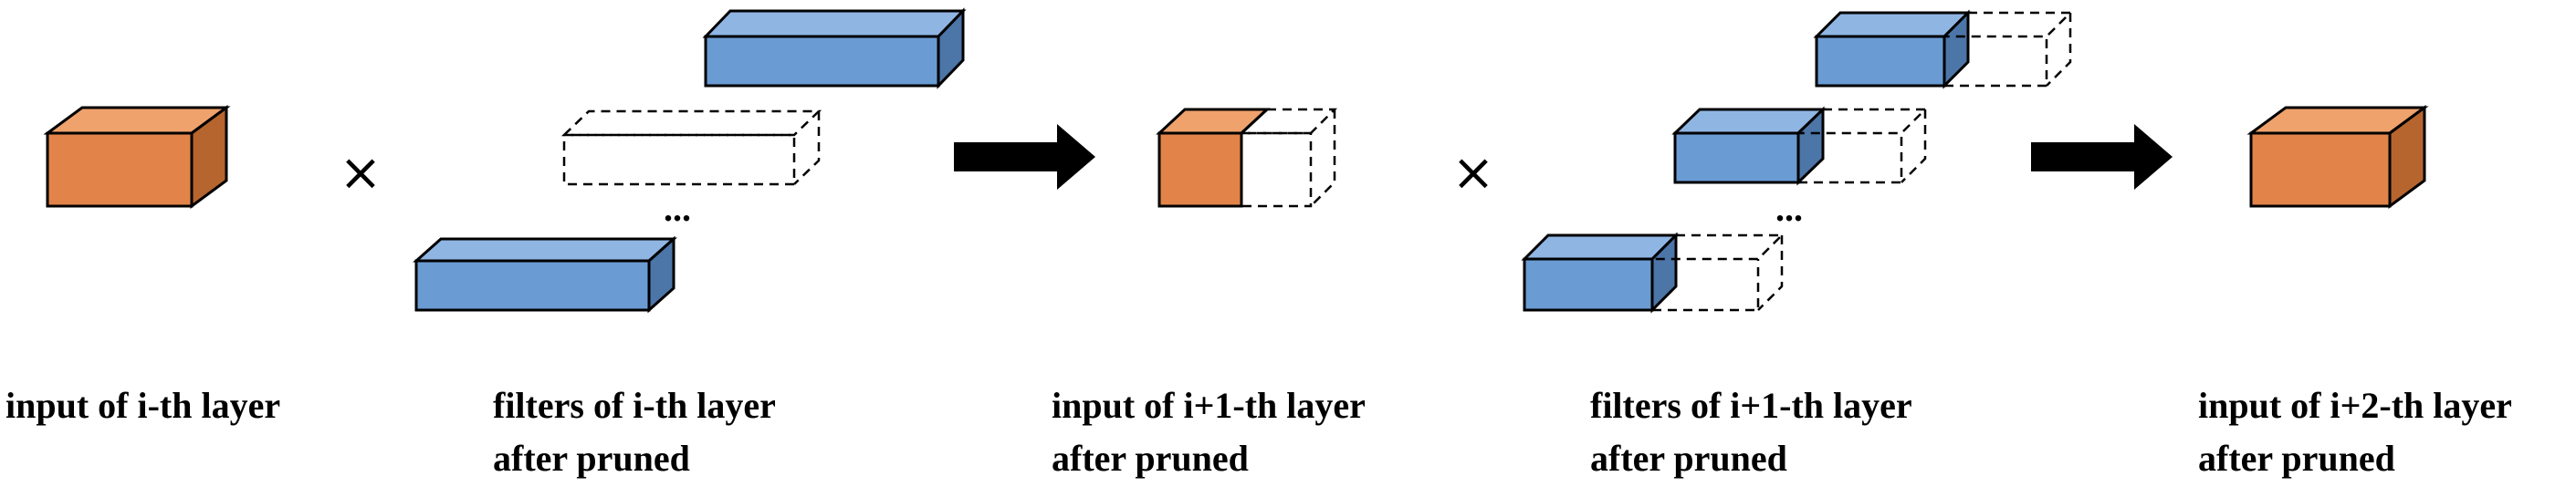 The image size is (2576, 487). I want to click on filter-i1-top-block-top, so click(1892, 24).